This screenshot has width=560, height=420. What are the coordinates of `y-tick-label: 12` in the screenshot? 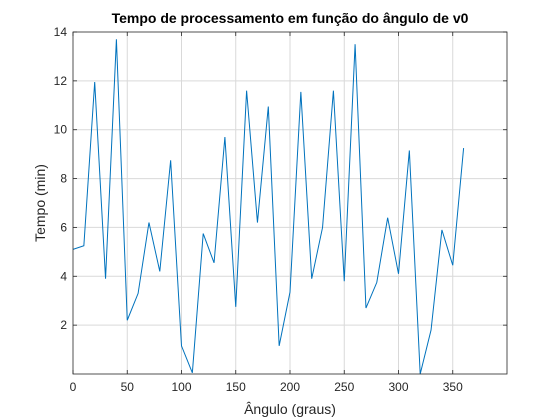 It's located at (61, 81).